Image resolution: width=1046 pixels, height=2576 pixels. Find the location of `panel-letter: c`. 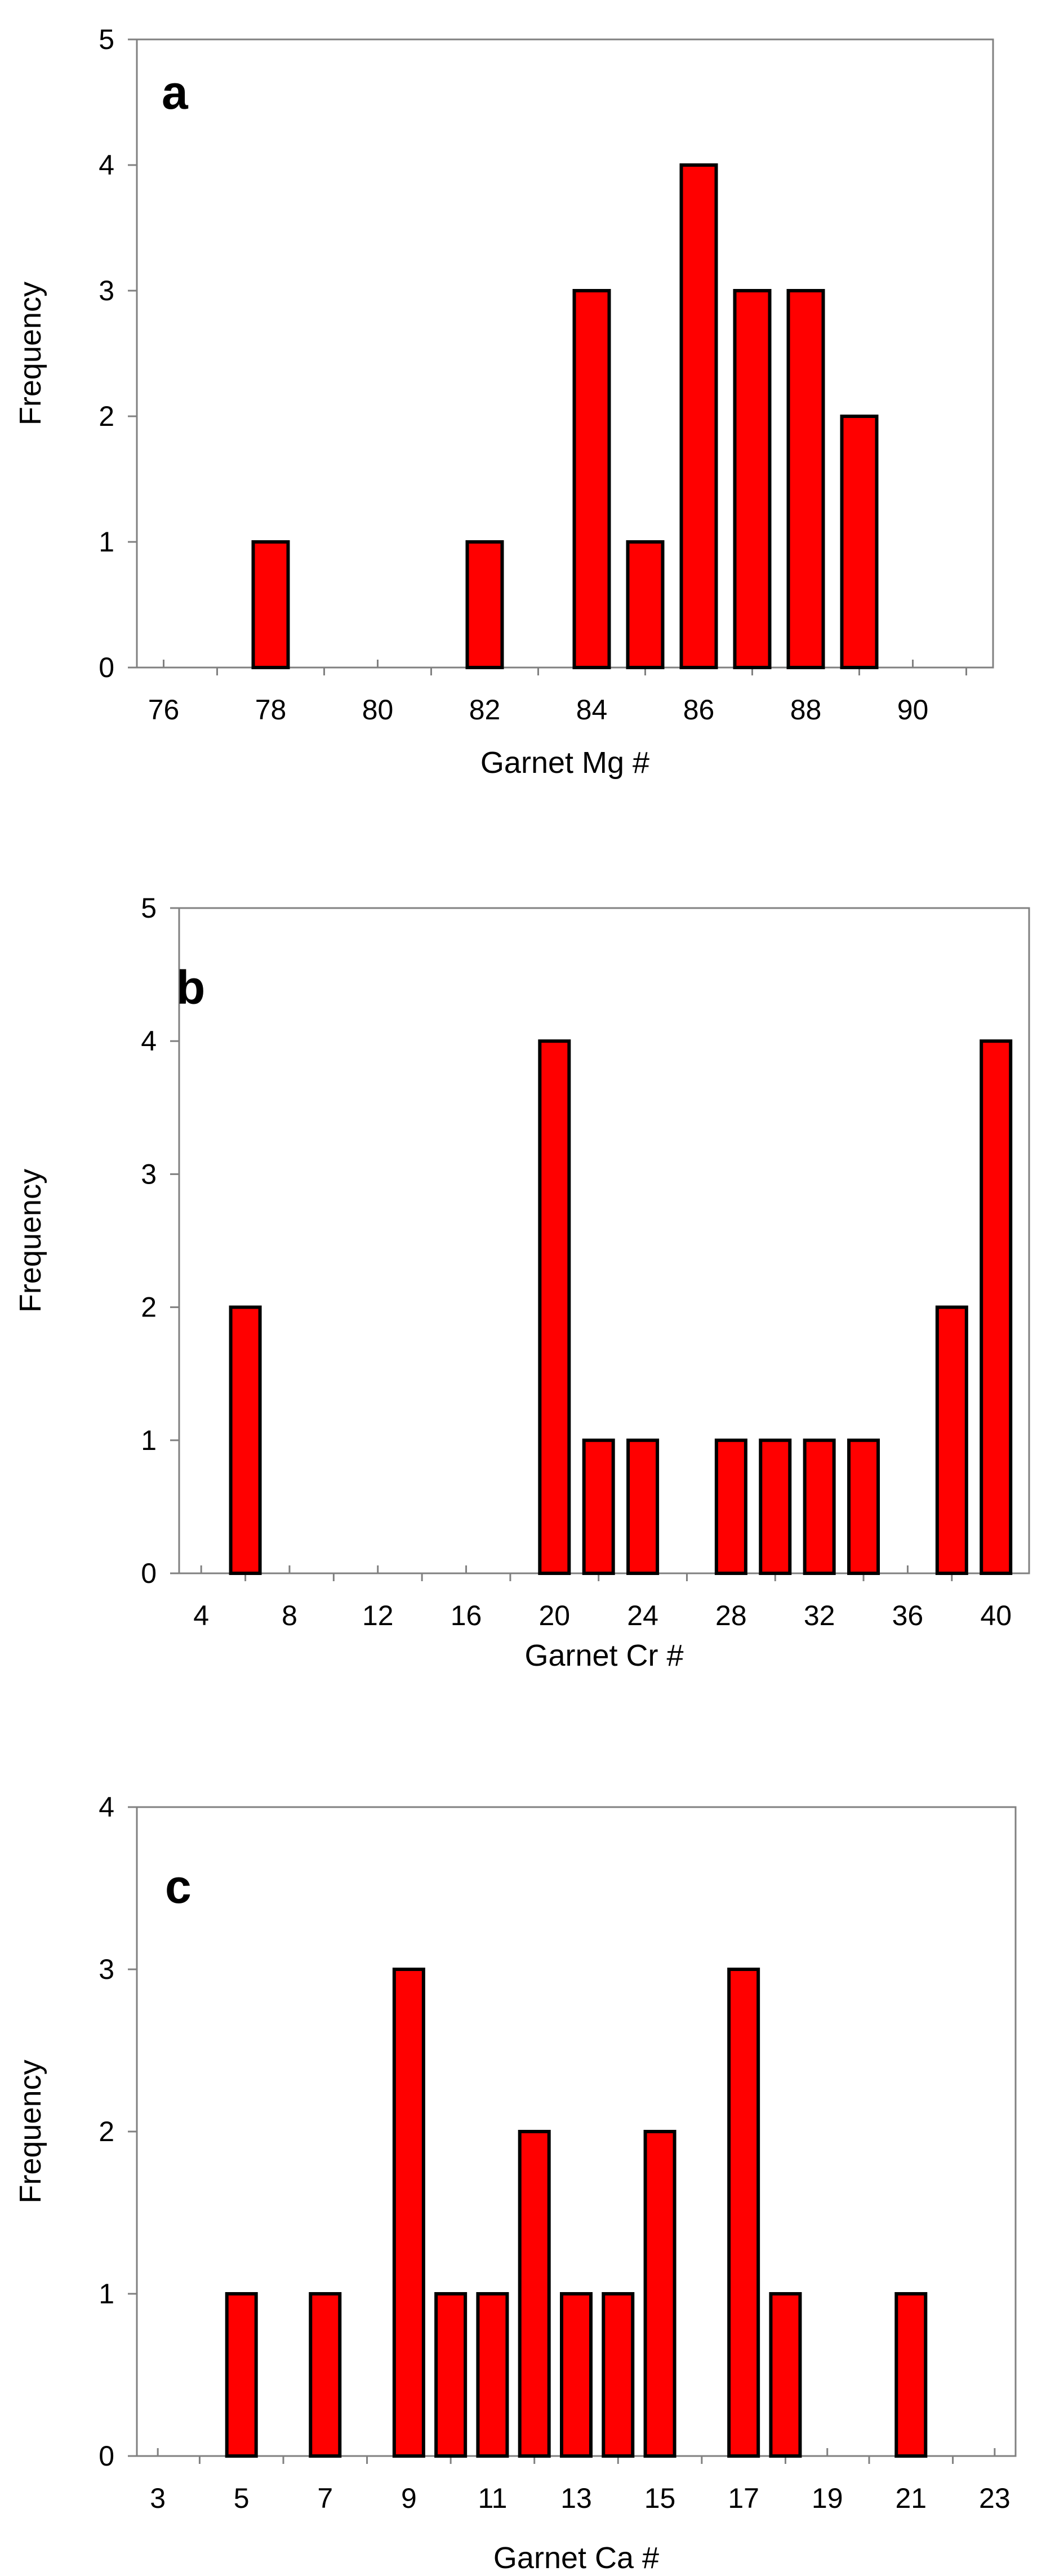

panel-letter: c is located at coordinates (178, 1886).